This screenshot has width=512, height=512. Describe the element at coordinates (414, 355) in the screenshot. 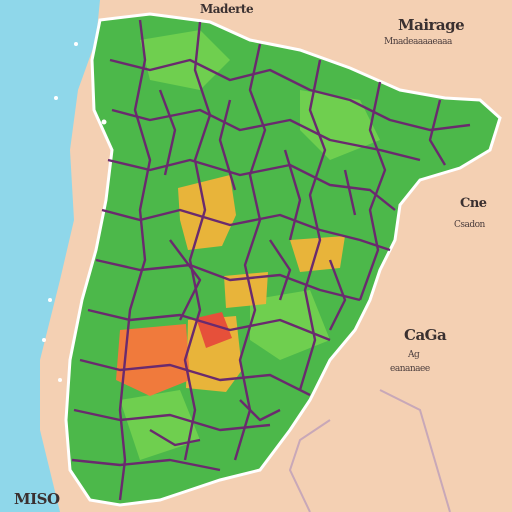

I see `label-right-lower-sub: Ag` at that location.